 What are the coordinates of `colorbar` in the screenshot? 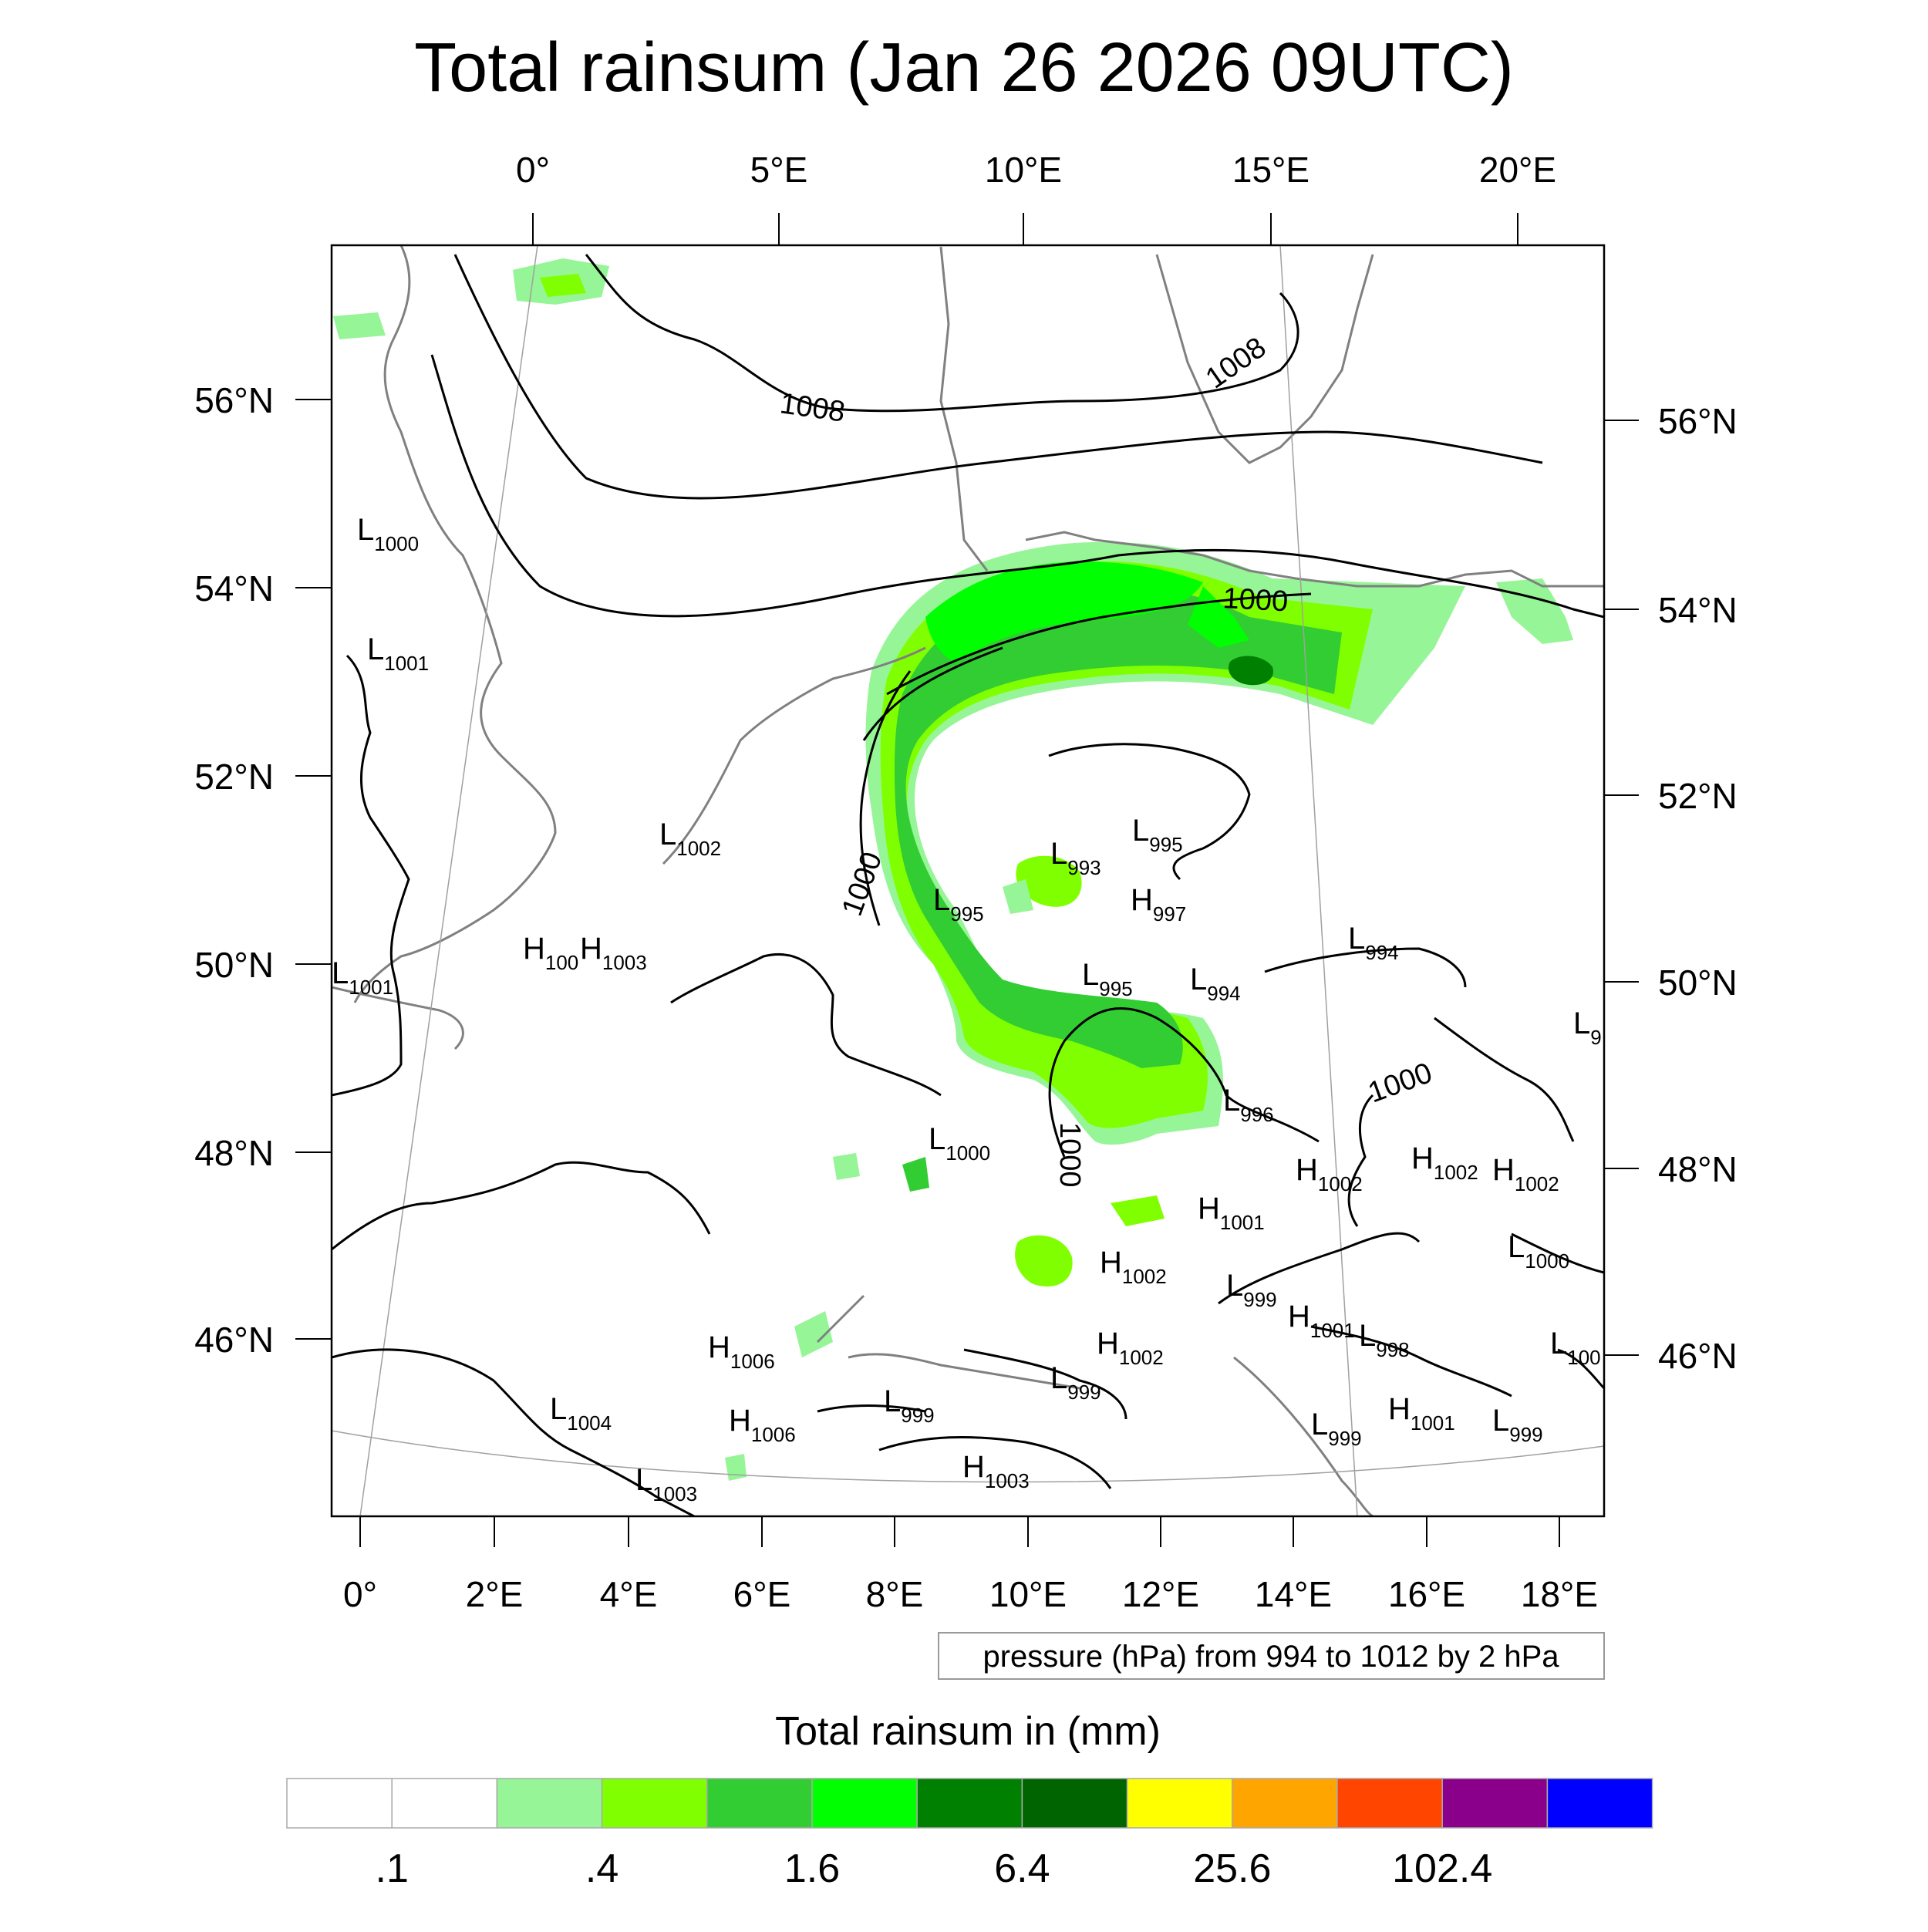 It's located at (970, 1803).